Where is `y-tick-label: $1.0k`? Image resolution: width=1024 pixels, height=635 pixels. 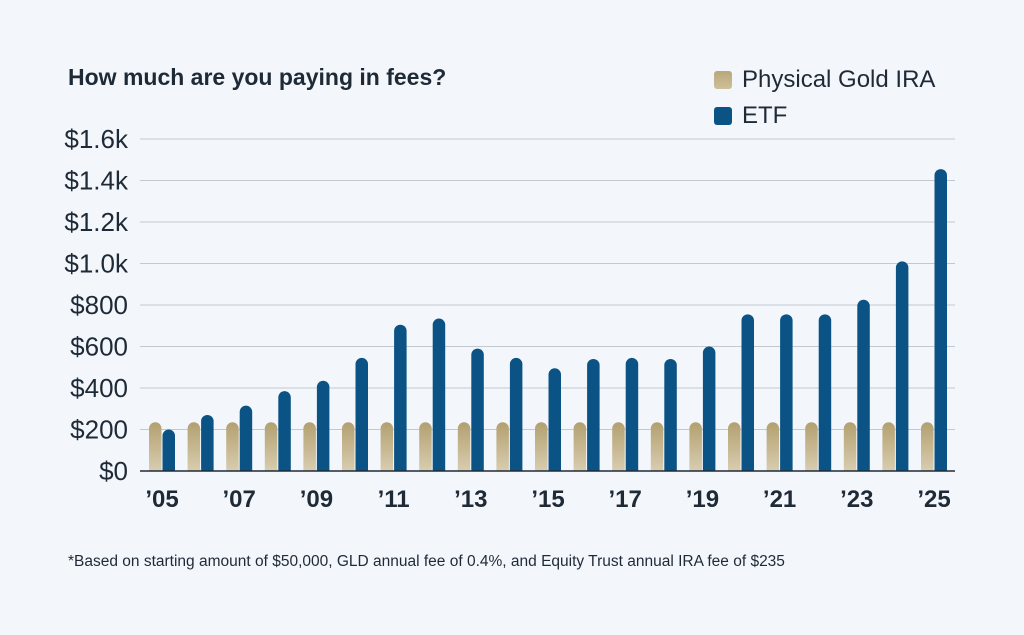 y-tick-label: $1.0k is located at coordinates (96, 264).